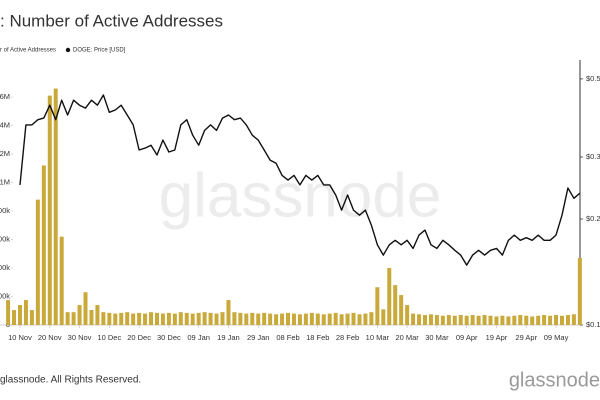 The image size is (600, 400). Describe the element at coordinates (5, 125) in the screenshot. I see `y-tick-label: 1.4M` at that location.